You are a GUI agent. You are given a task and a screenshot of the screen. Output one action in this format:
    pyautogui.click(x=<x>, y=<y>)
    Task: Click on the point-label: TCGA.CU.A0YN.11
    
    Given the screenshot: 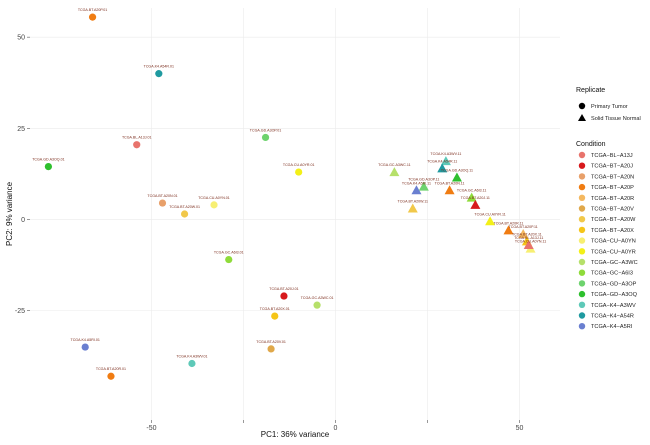 What is the action you would take?
    pyautogui.click(x=530, y=242)
    